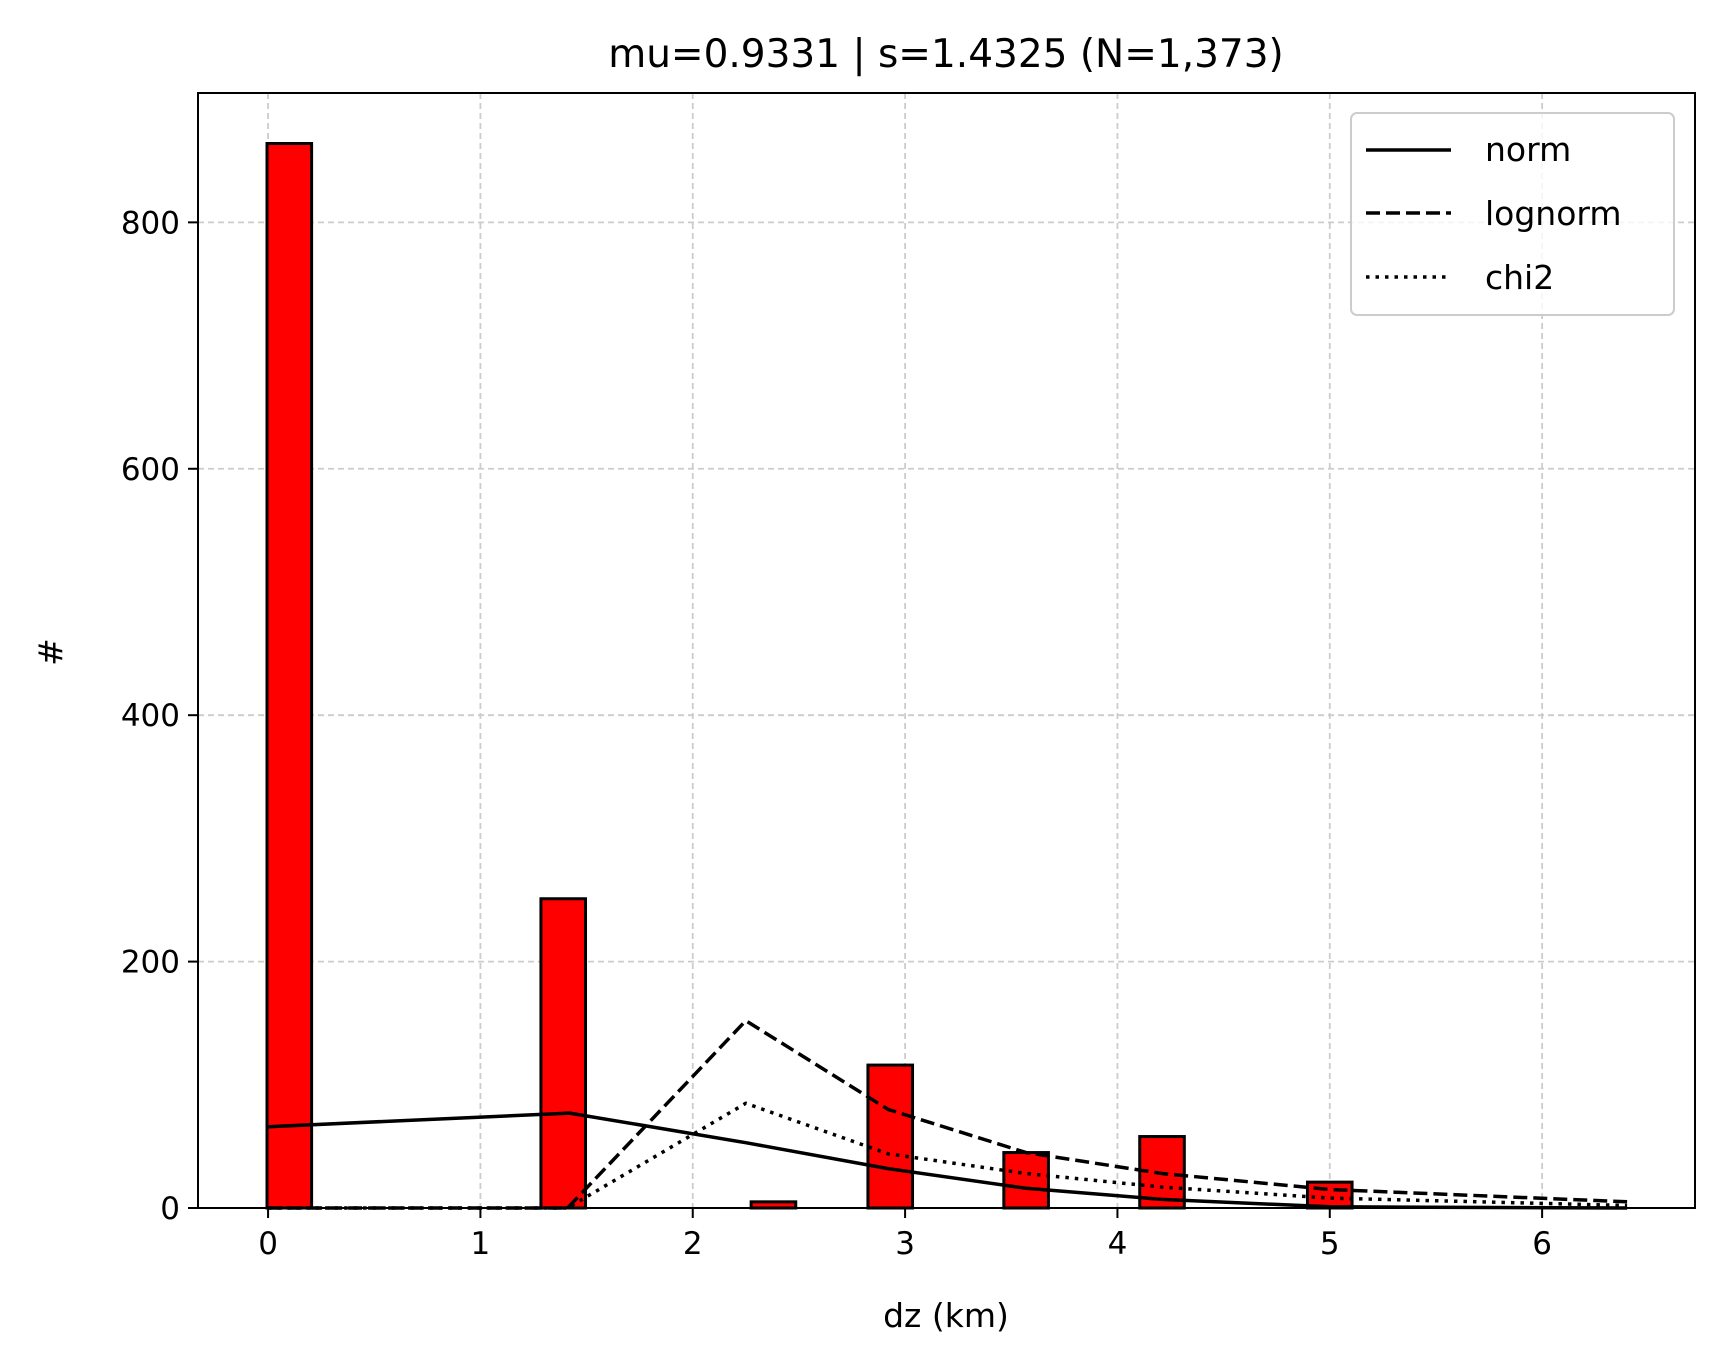 The image size is (1715, 1361). I want to click on legend-box, so click(1512, 214).